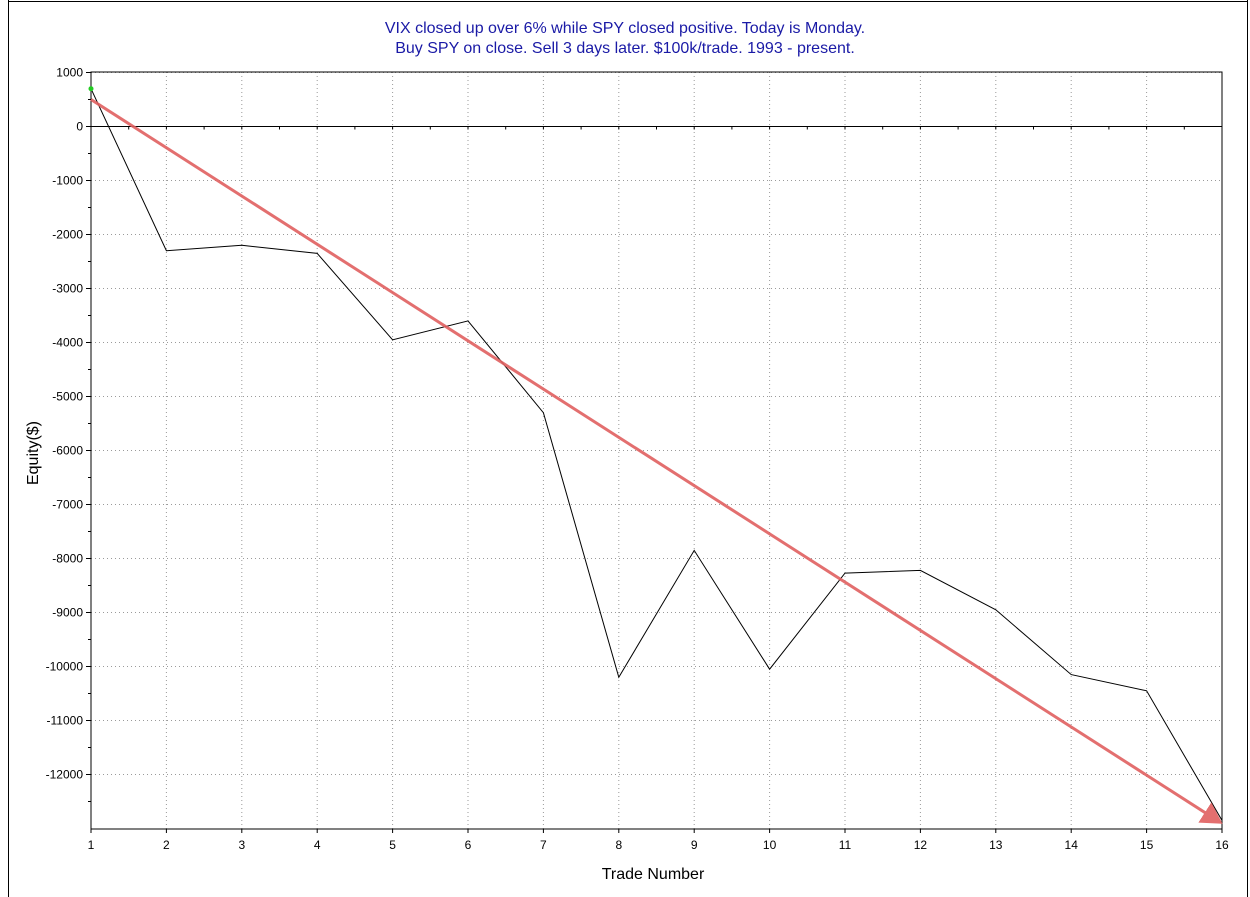  What do you see at coordinates (468, 845) in the screenshot?
I see `x-tick-label: 6` at bounding box center [468, 845].